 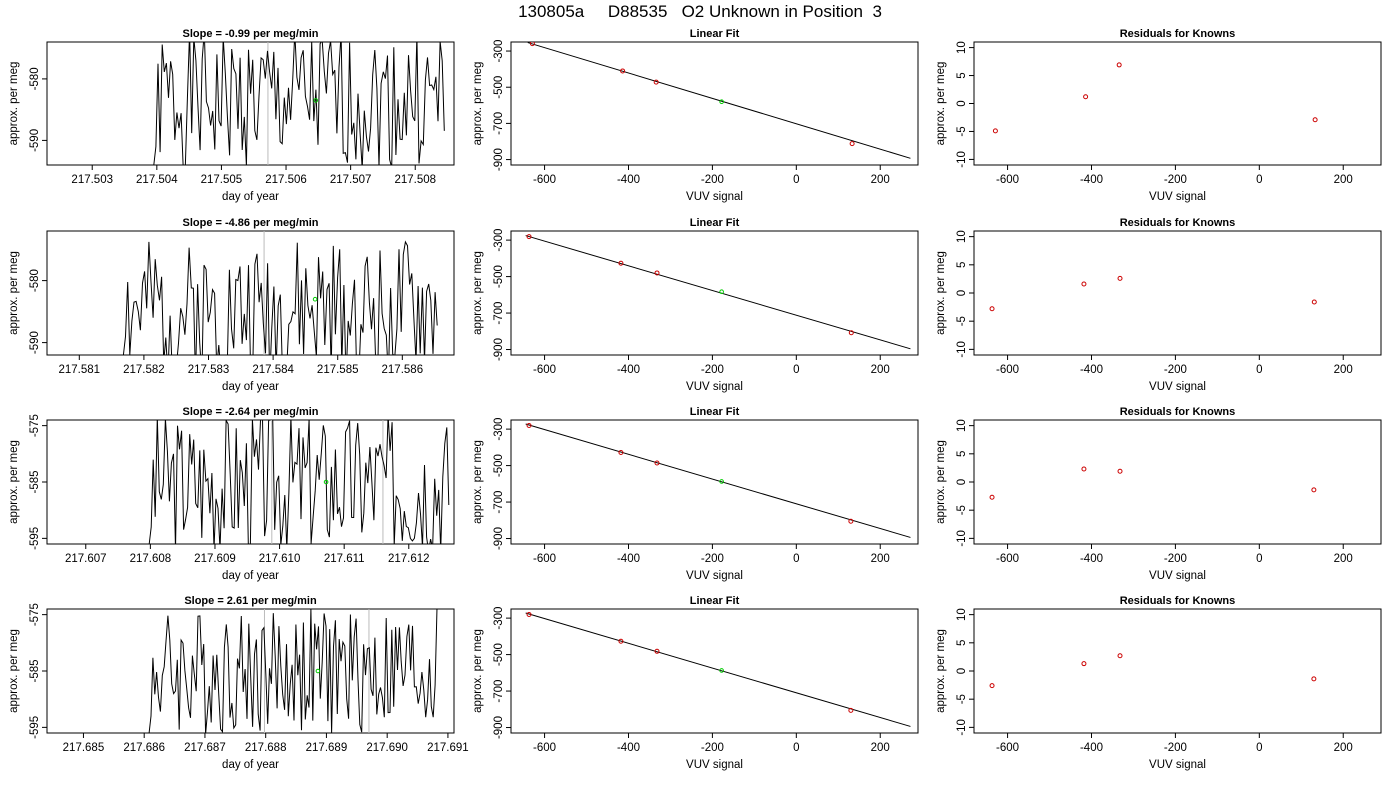 I want to click on panel-title: Slope = 2.61 per meg/min, so click(x=250, y=601).